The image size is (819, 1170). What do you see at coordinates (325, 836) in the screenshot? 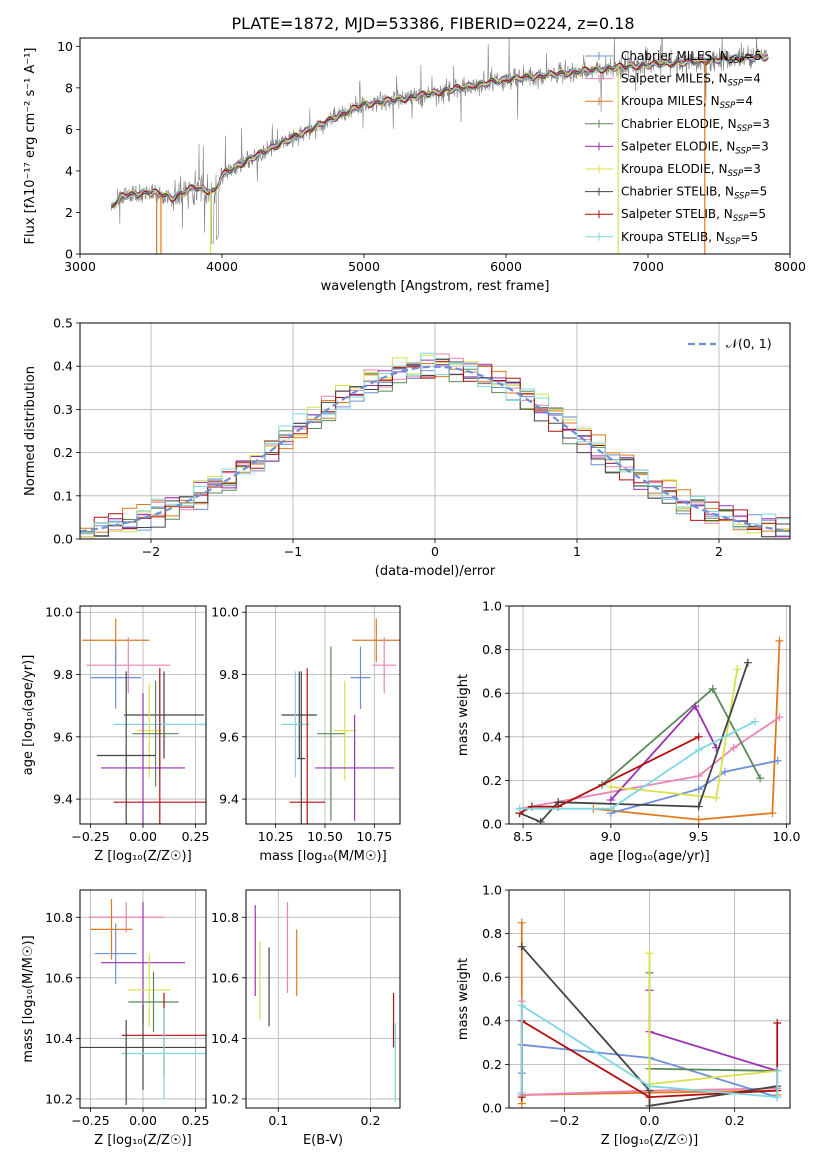
I see `x-tick-label: 10.50` at bounding box center [325, 836].